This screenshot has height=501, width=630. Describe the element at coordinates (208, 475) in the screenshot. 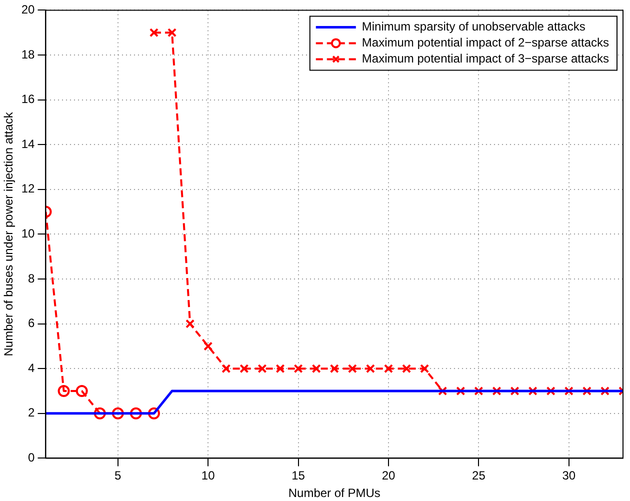

I see `x-tick-label: 10` at that location.